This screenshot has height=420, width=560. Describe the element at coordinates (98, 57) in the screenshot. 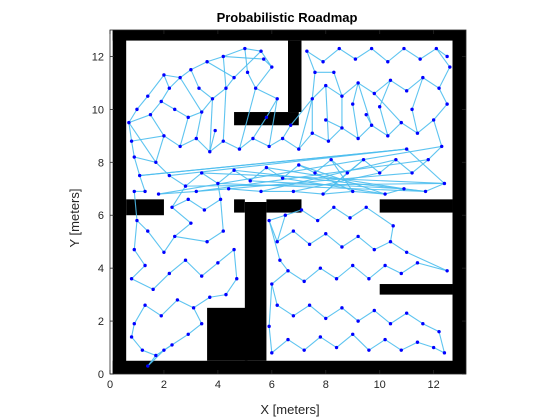

I see `y-tick-label-6: 12` at that location.